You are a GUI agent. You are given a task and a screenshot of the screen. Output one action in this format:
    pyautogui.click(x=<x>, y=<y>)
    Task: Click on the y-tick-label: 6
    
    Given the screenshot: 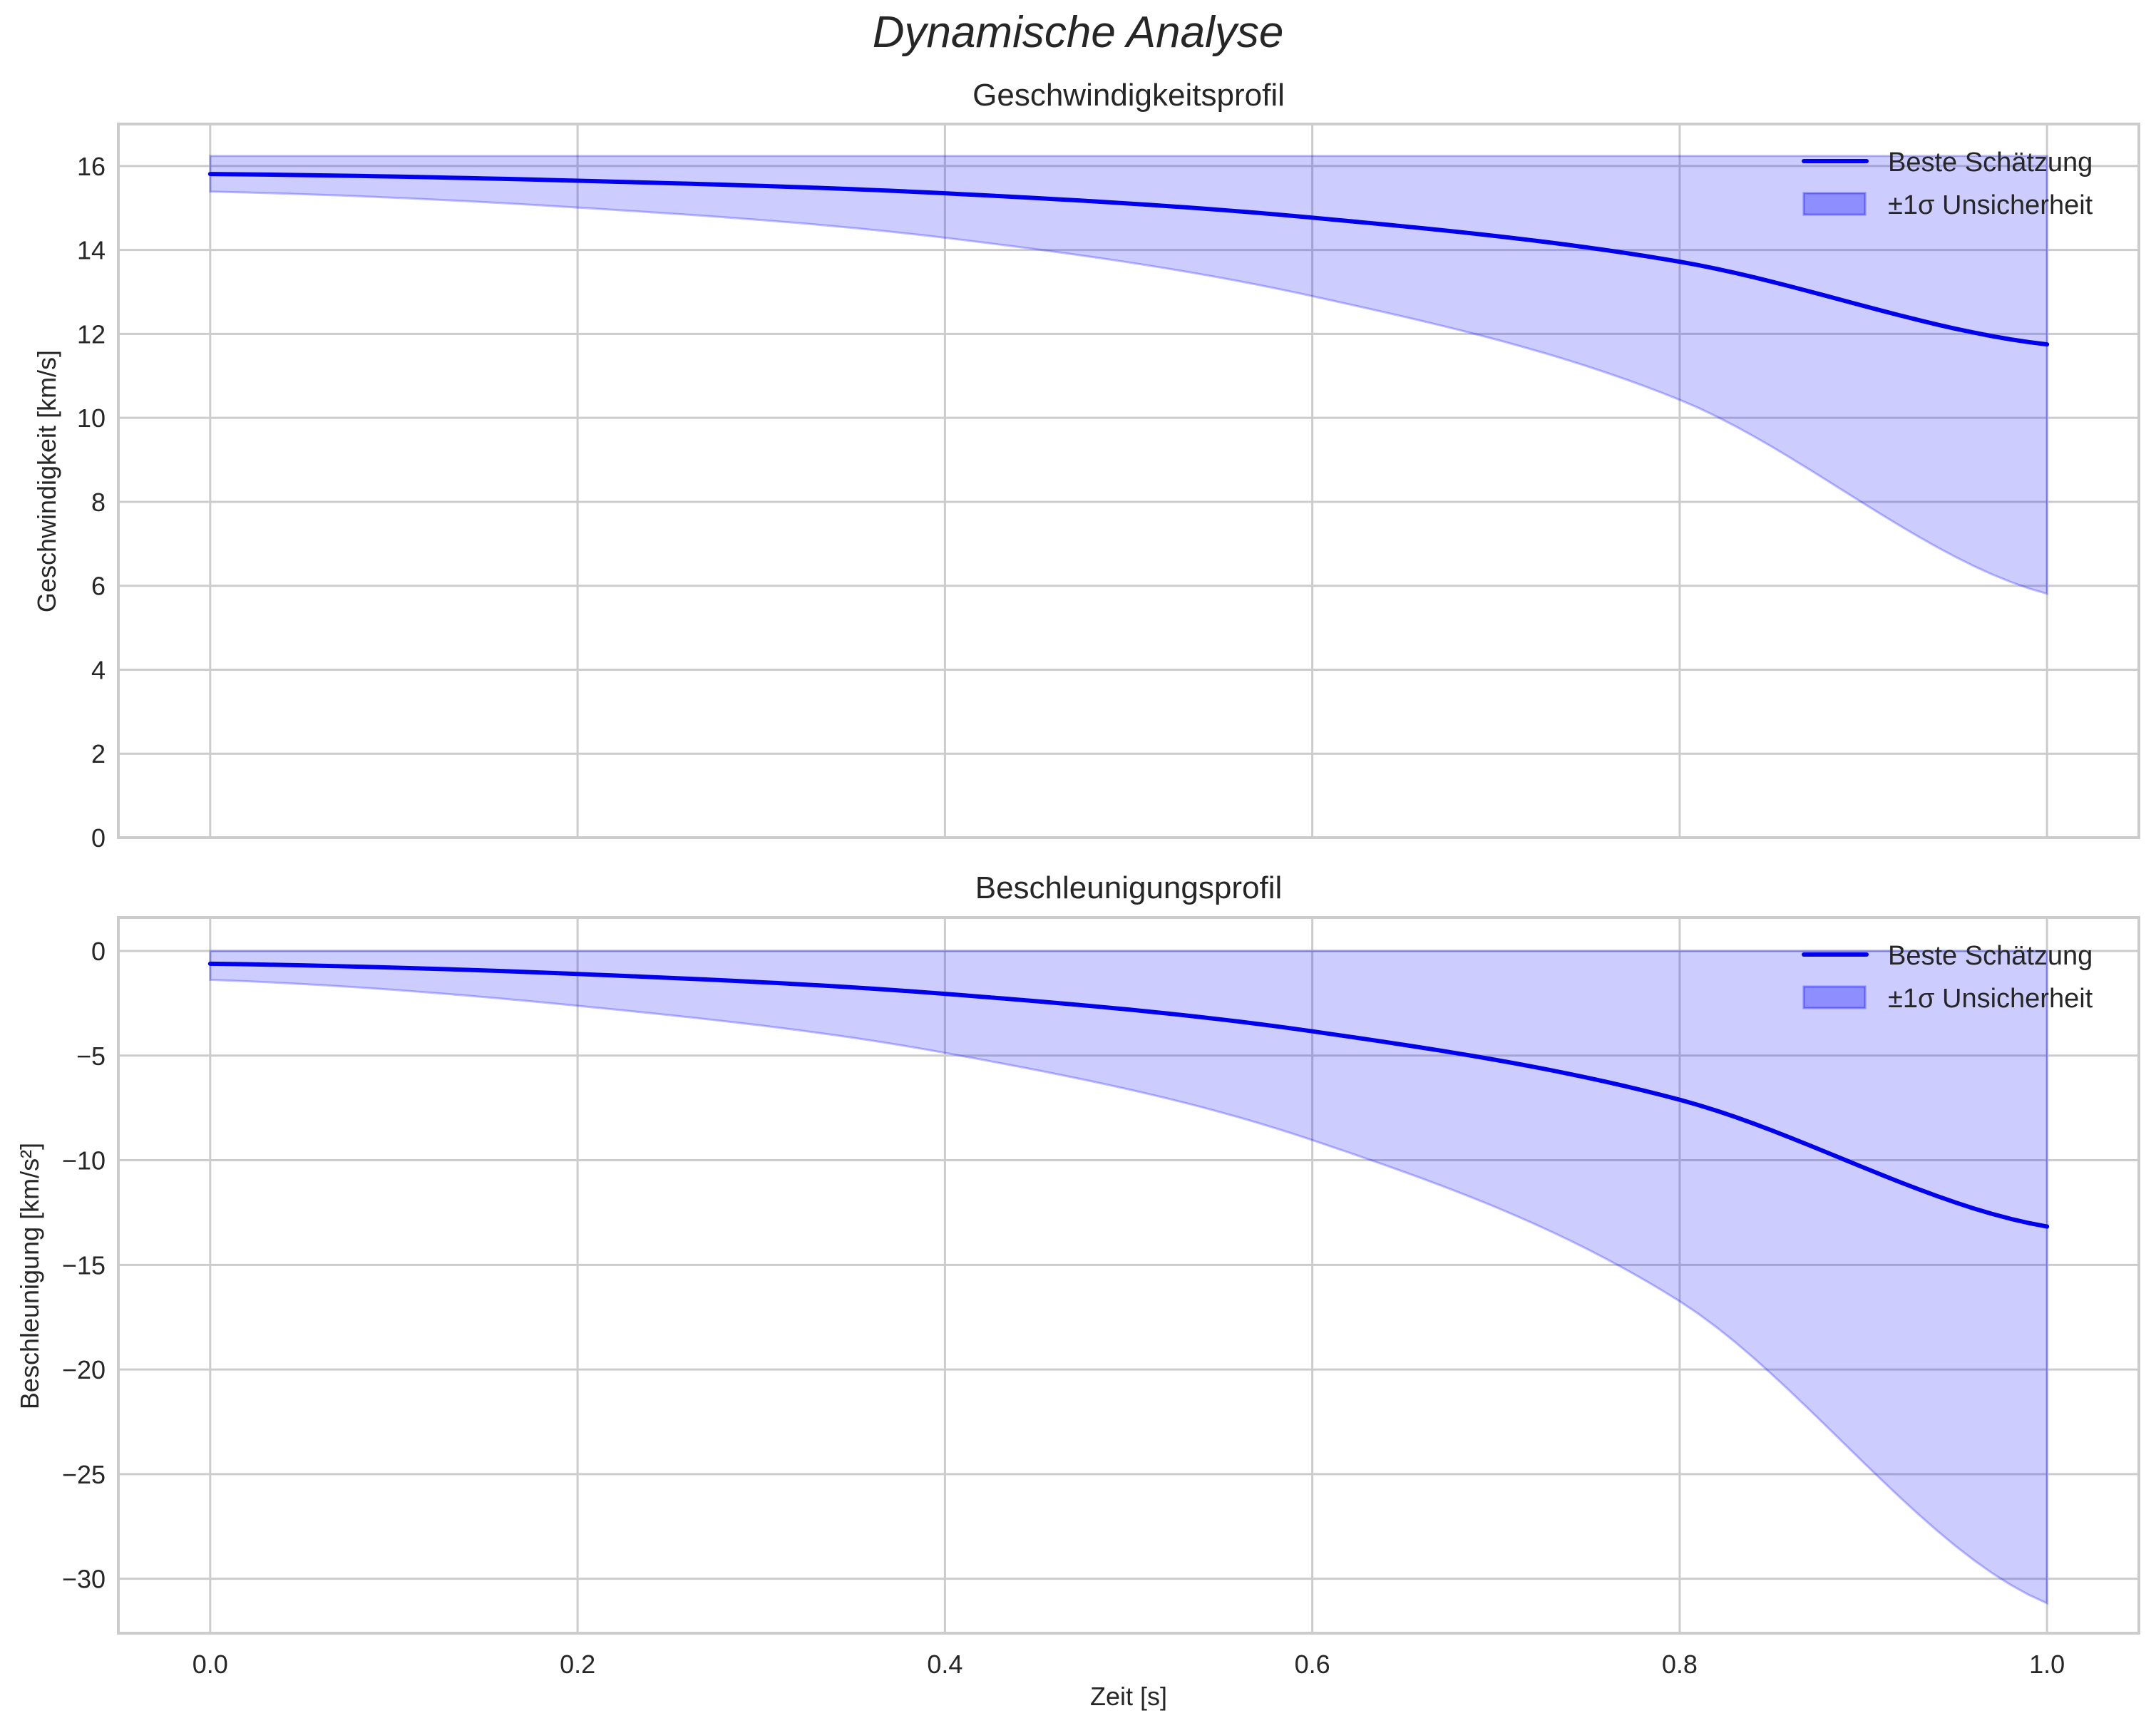 What is the action you would take?
    pyautogui.click(x=98, y=586)
    